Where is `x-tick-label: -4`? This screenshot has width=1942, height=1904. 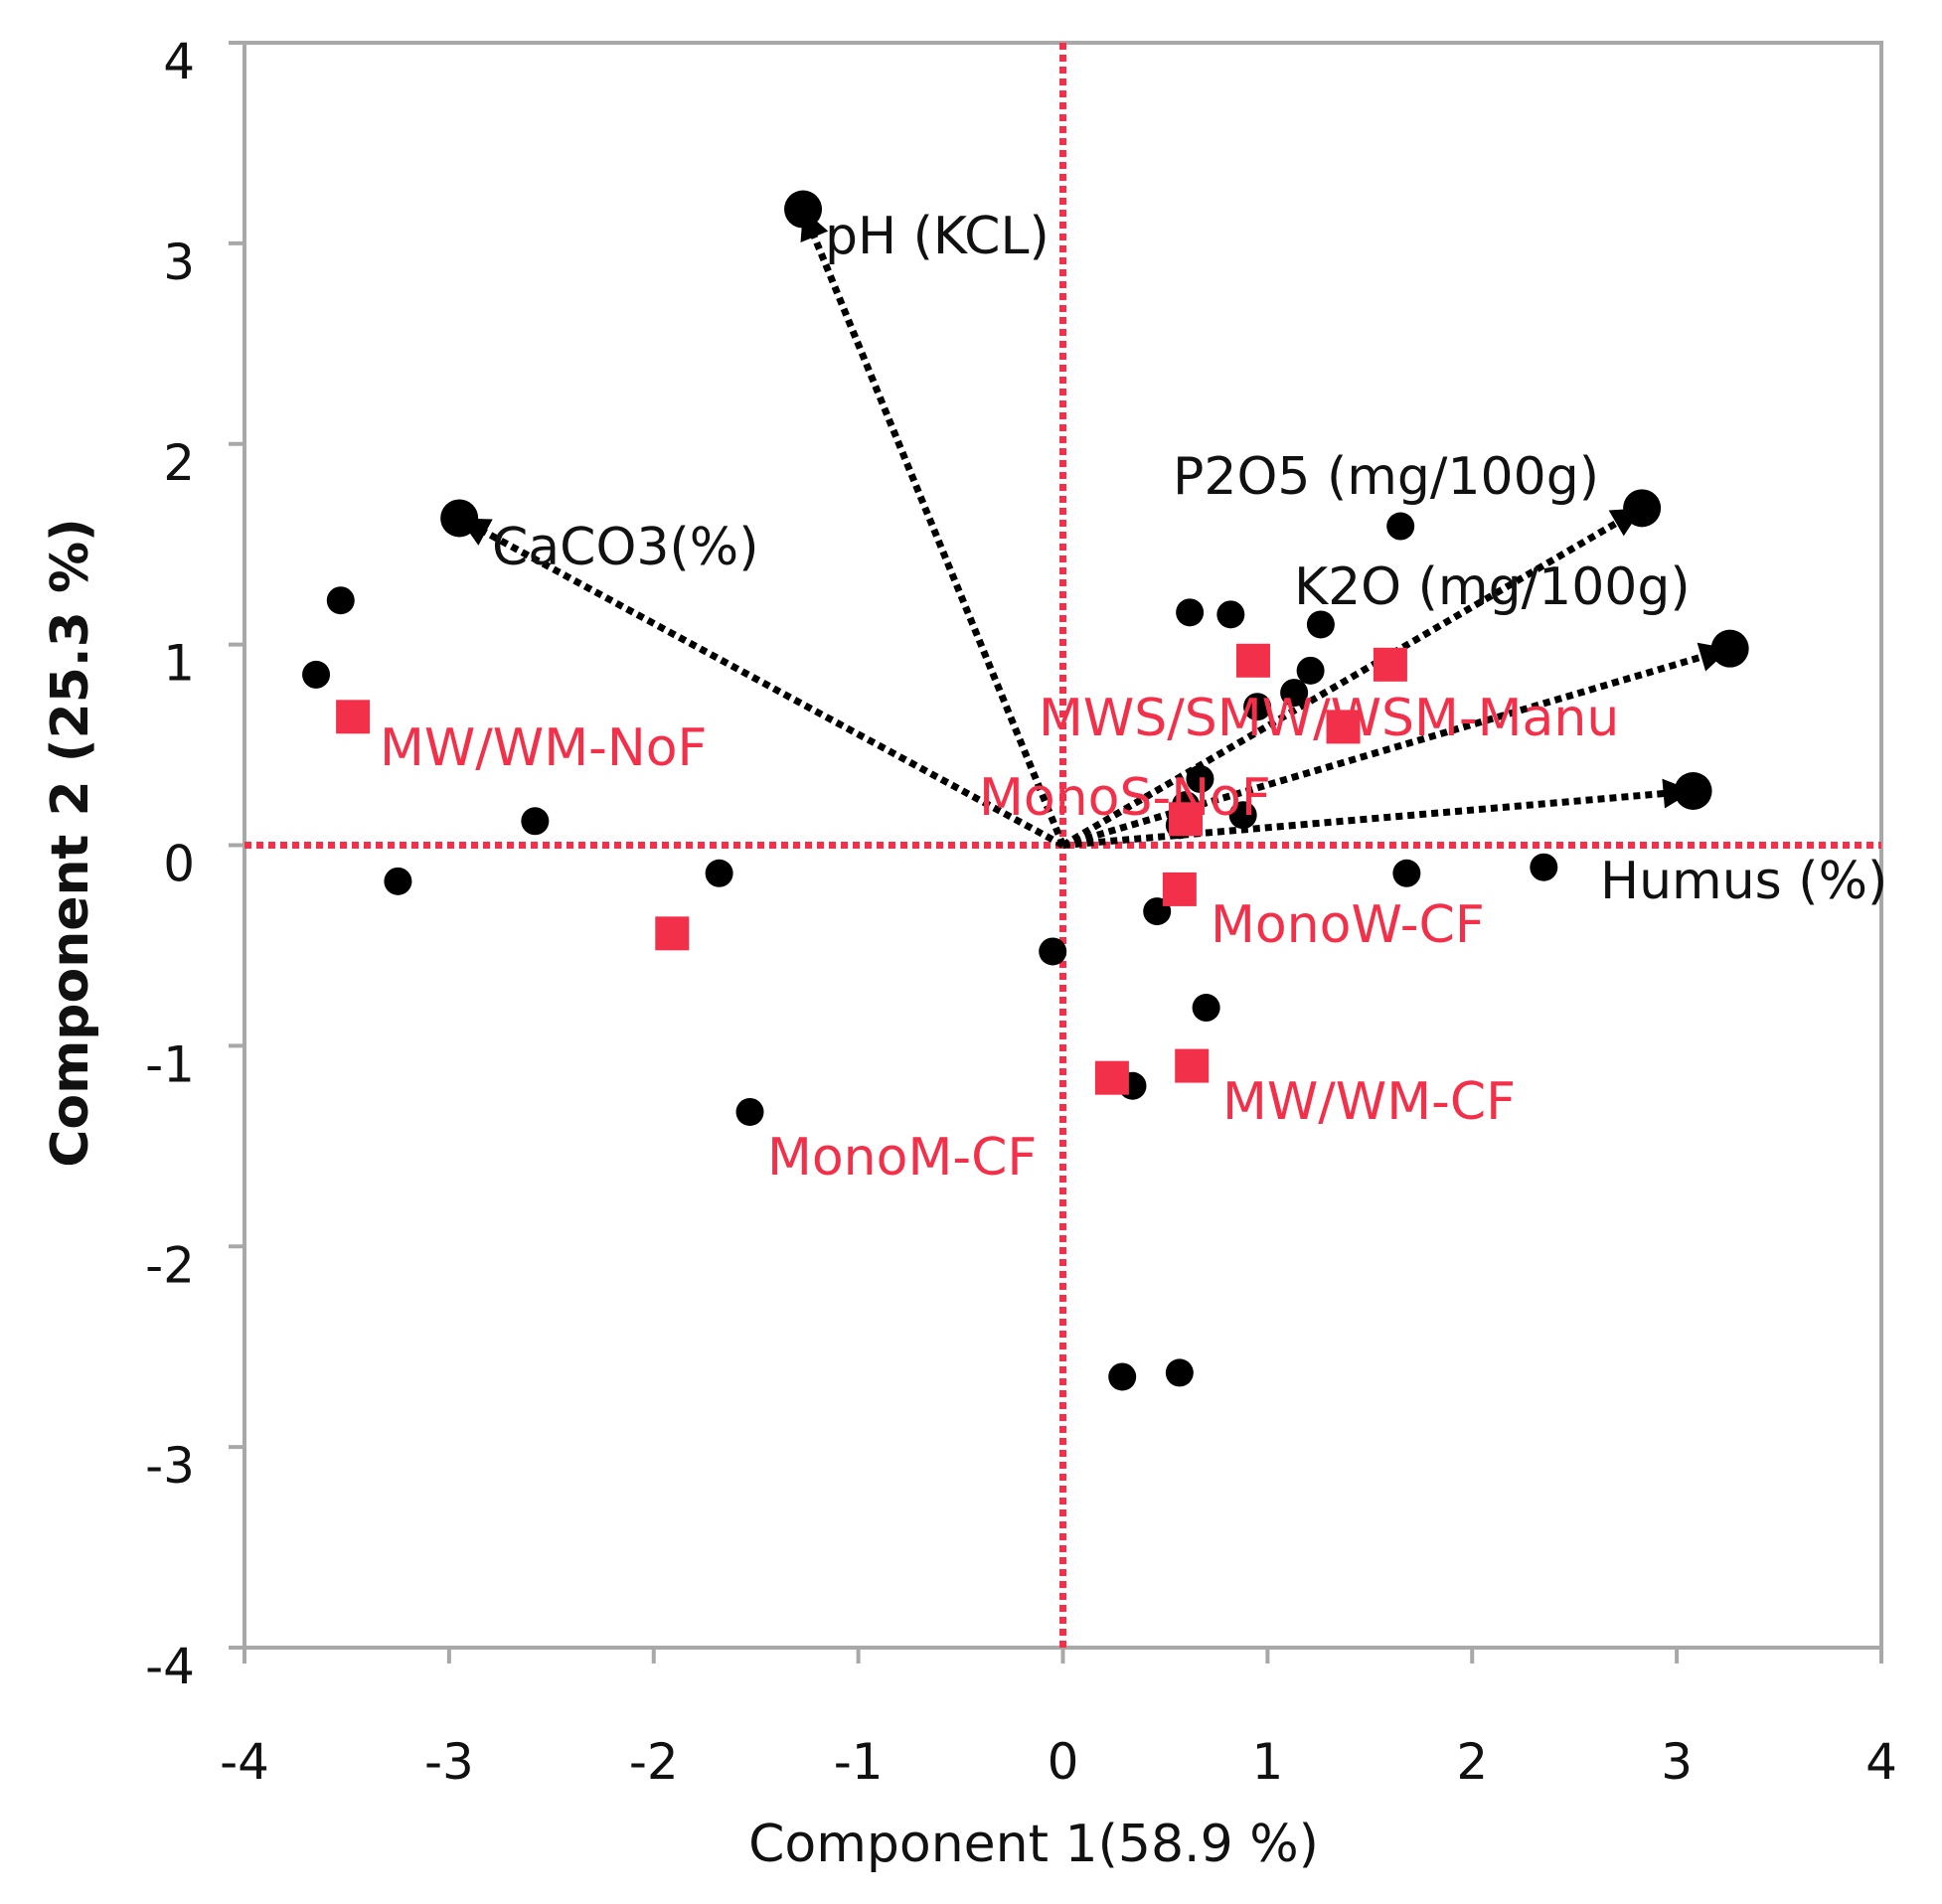 x-tick-label: -4 is located at coordinates (244, 1762).